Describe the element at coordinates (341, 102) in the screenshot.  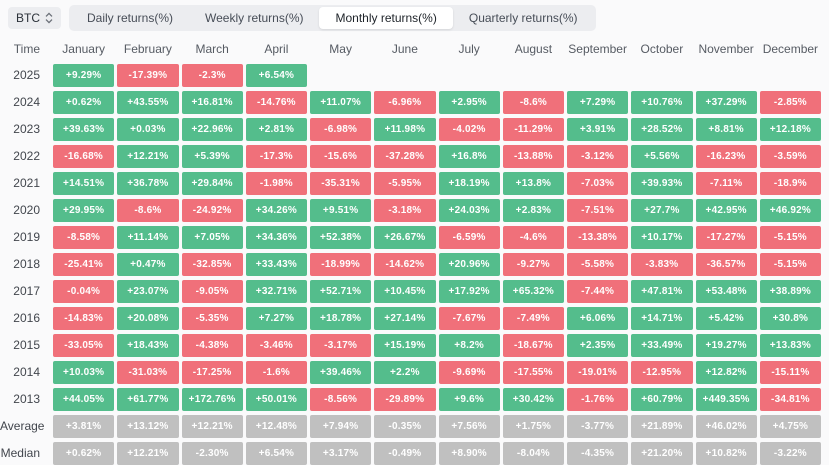
I see `return-cell: +11.07%` at that location.